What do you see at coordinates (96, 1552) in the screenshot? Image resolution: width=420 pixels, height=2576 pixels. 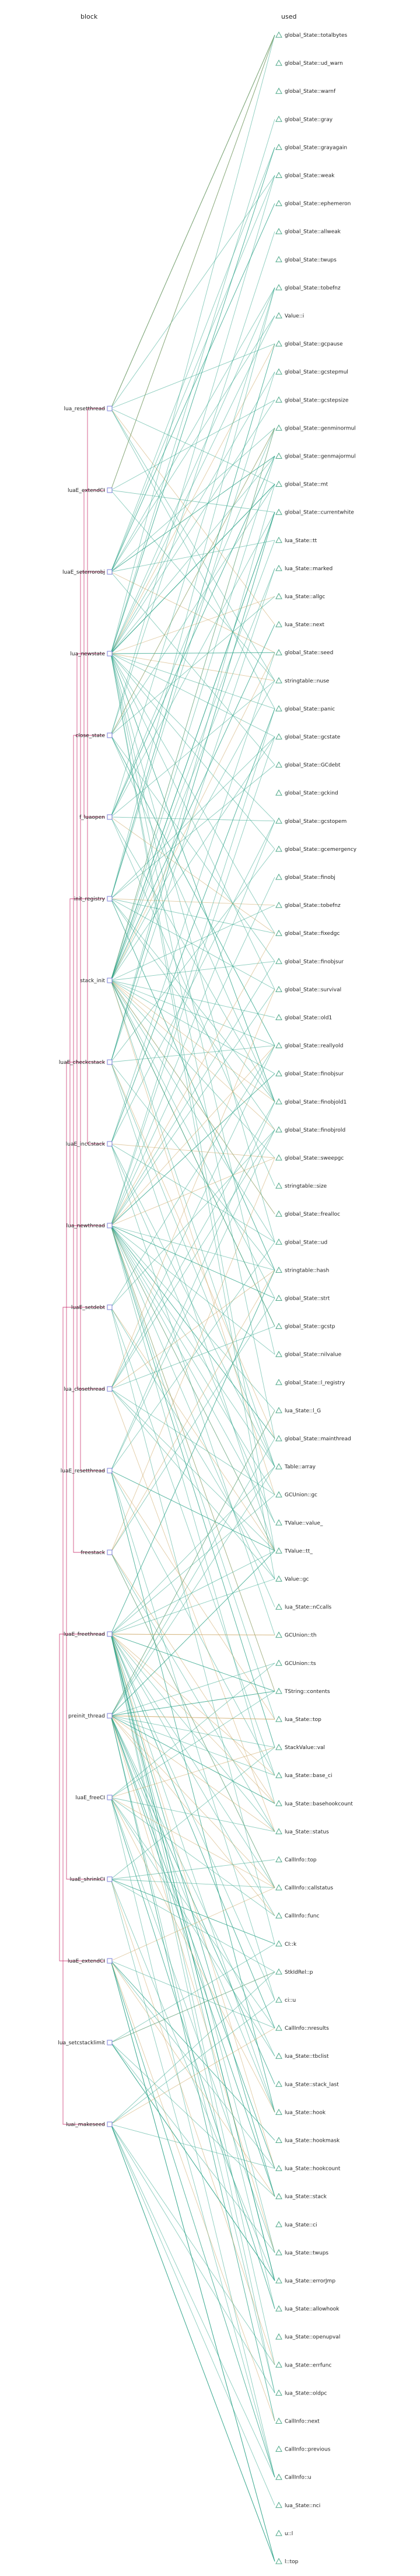 I see `function-node-freestack-14: freestack` at bounding box center [96, 1552].